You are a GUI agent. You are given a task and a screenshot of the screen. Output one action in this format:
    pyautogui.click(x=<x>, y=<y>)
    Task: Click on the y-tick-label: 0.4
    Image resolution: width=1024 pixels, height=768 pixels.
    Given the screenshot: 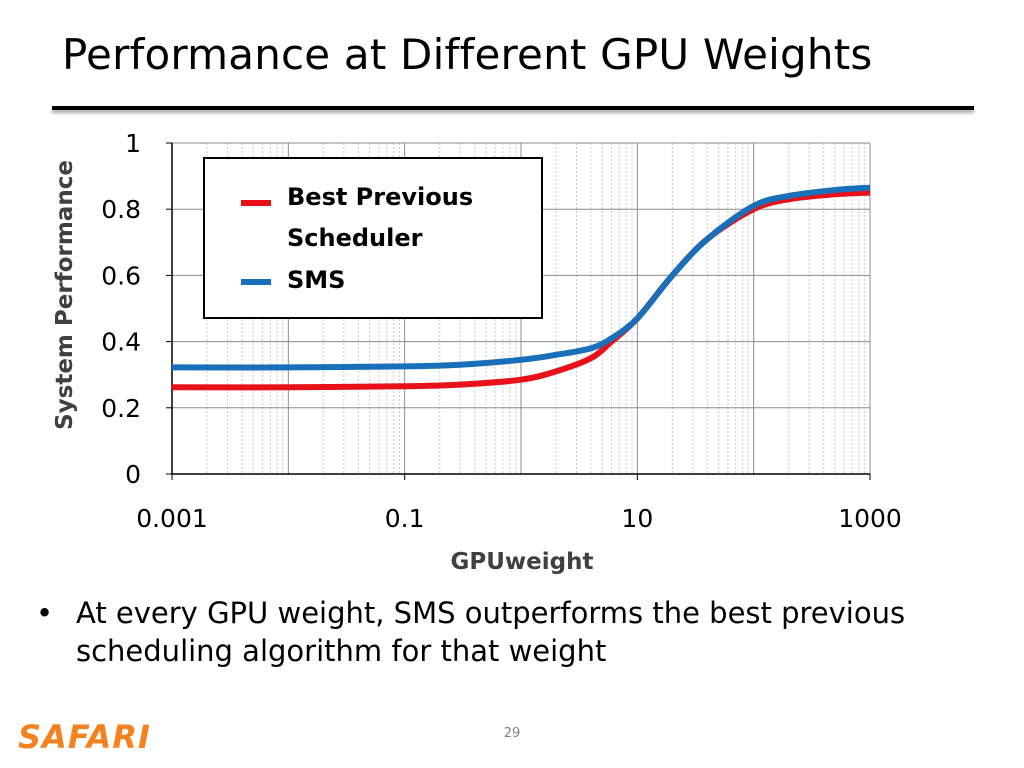 What is the action you would take?
    pyautogui.click(x=121, y=342)
    